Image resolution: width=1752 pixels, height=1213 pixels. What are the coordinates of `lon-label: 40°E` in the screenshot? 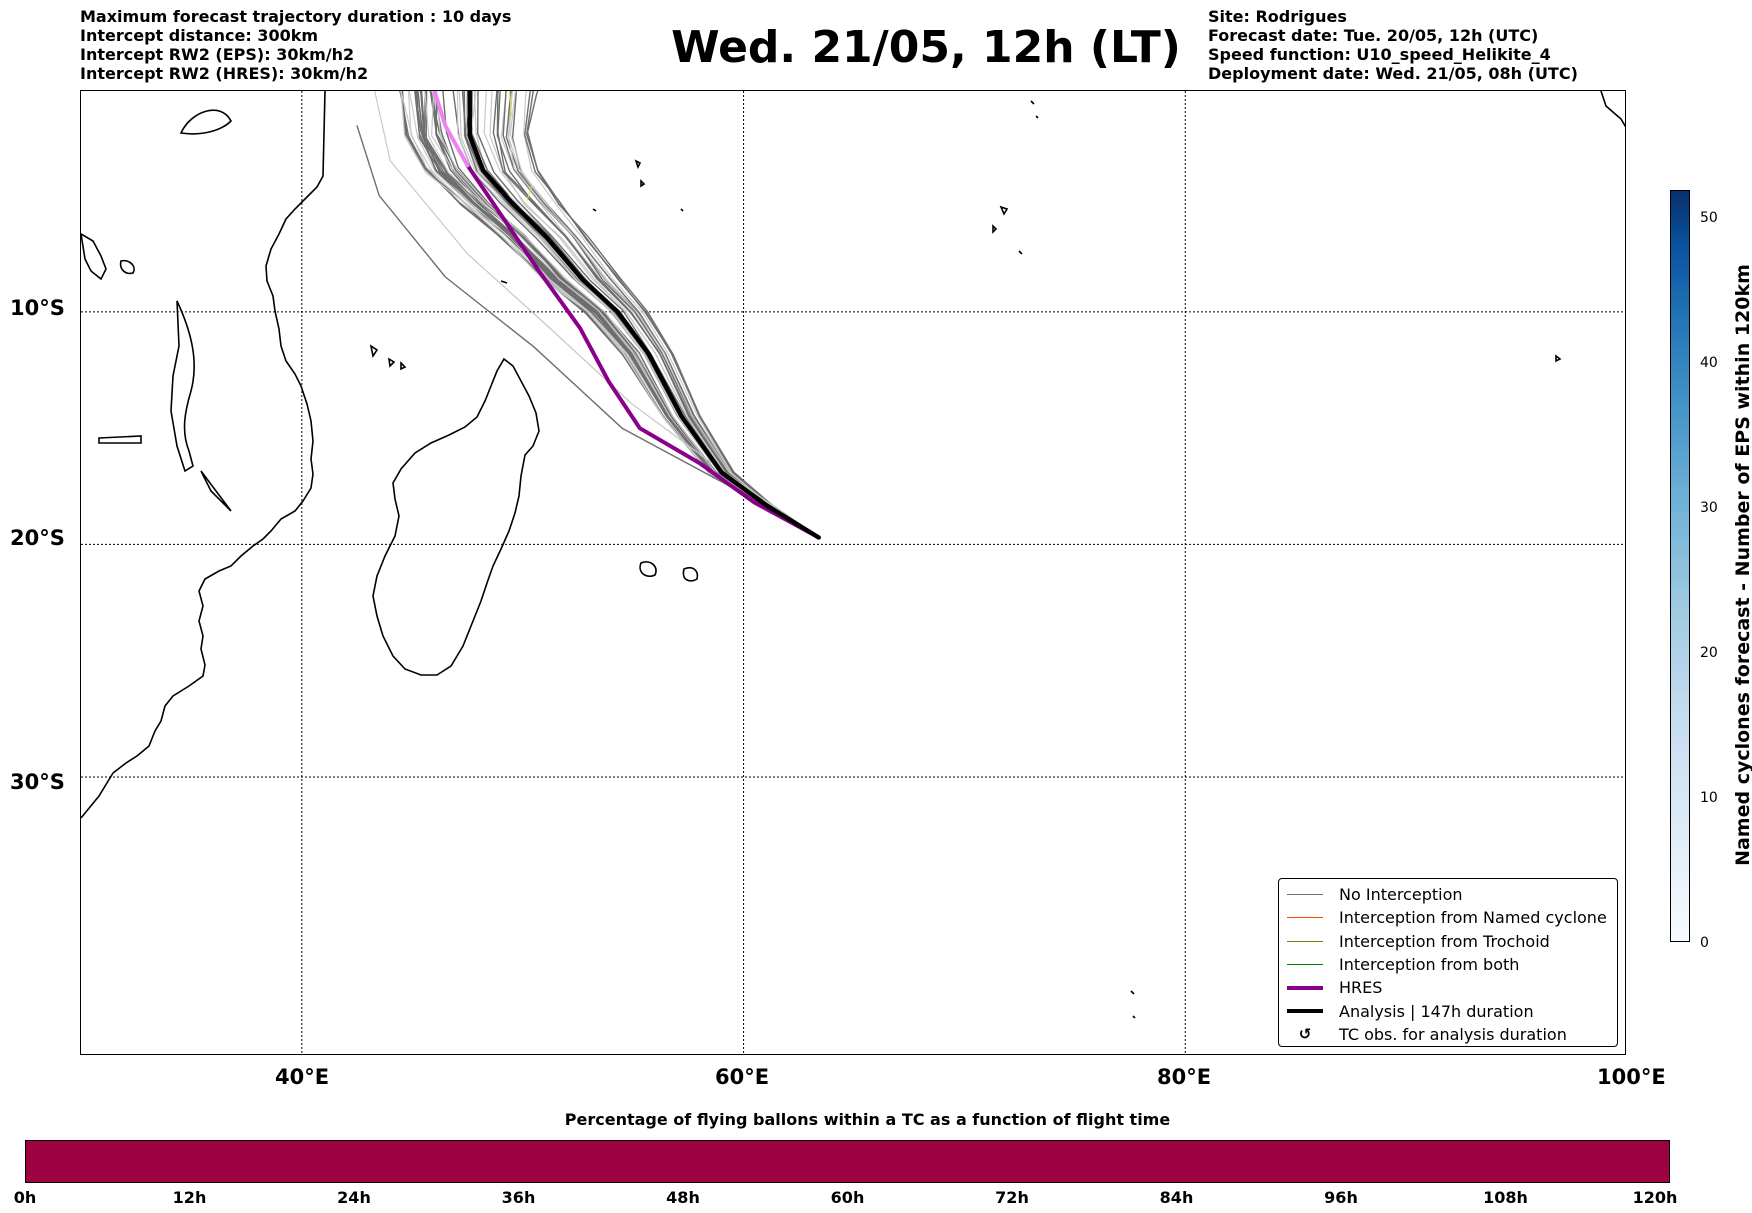 It's located at (302, 1077).